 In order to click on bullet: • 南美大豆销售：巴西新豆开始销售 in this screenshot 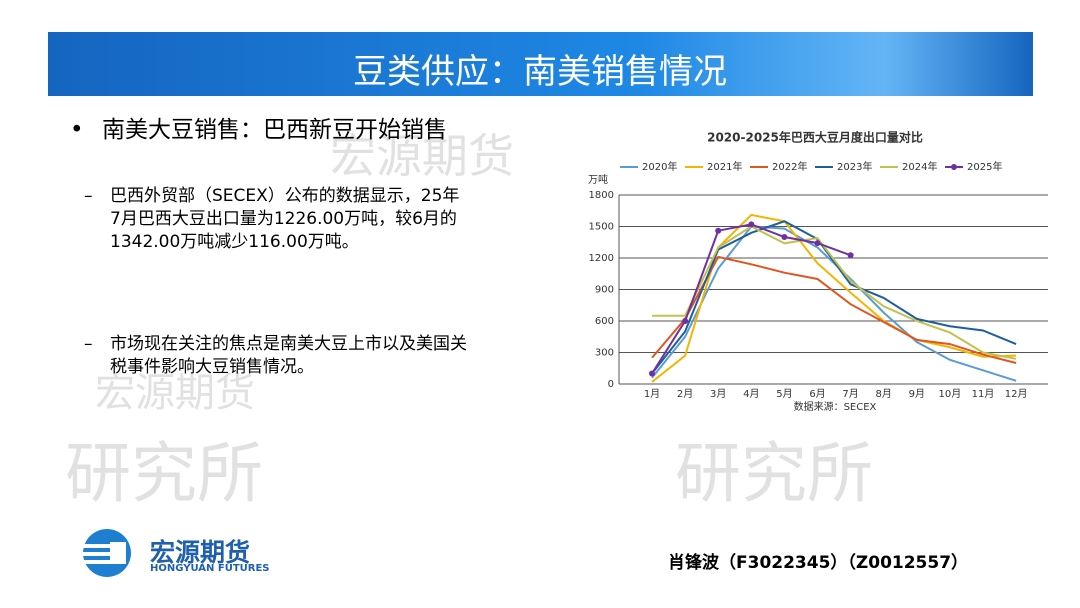, I will do `click(280, 130)`.